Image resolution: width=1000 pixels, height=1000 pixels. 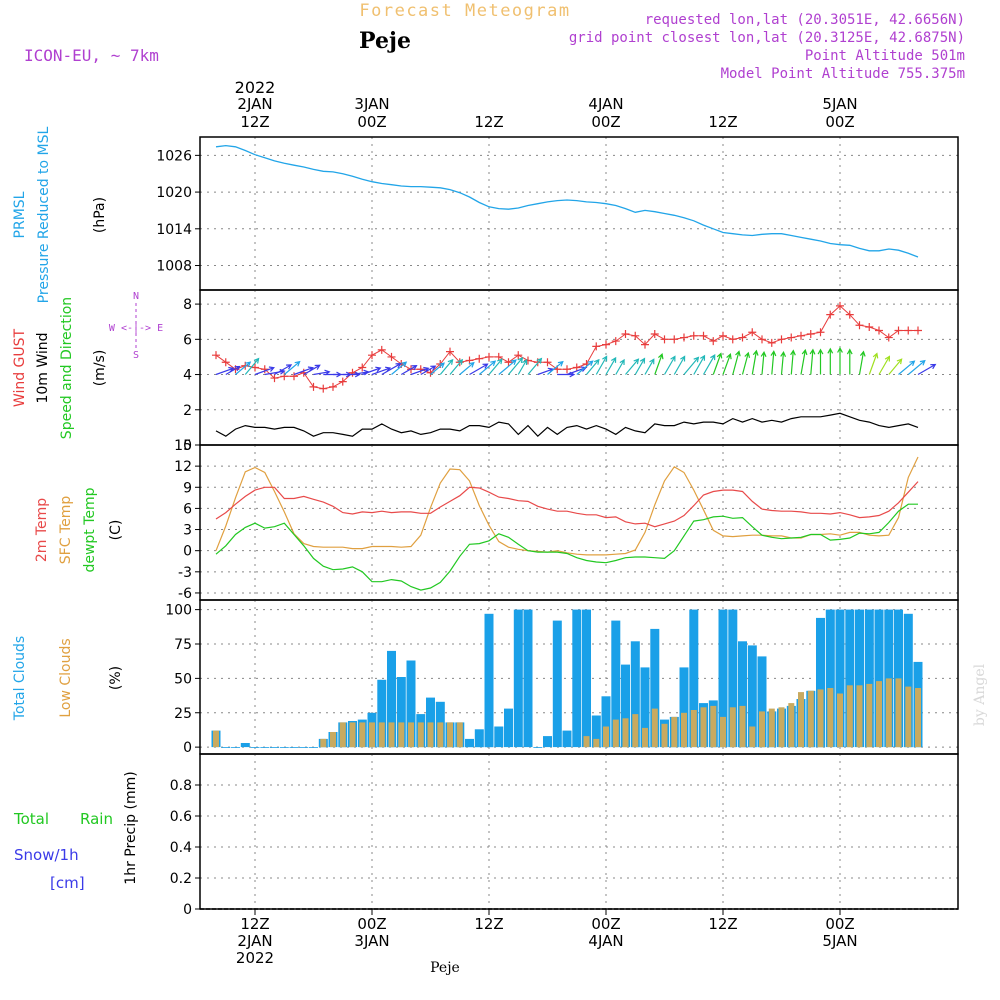 I want to click on temperature-panel: -6 -3 0 3 6 9 12 15, so click(x=566, y=520).